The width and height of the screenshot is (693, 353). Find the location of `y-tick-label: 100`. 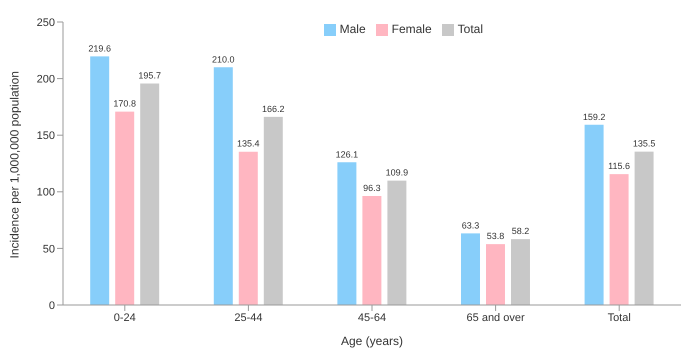

y-tick-label: 100 is located at coordinates (45, 192).